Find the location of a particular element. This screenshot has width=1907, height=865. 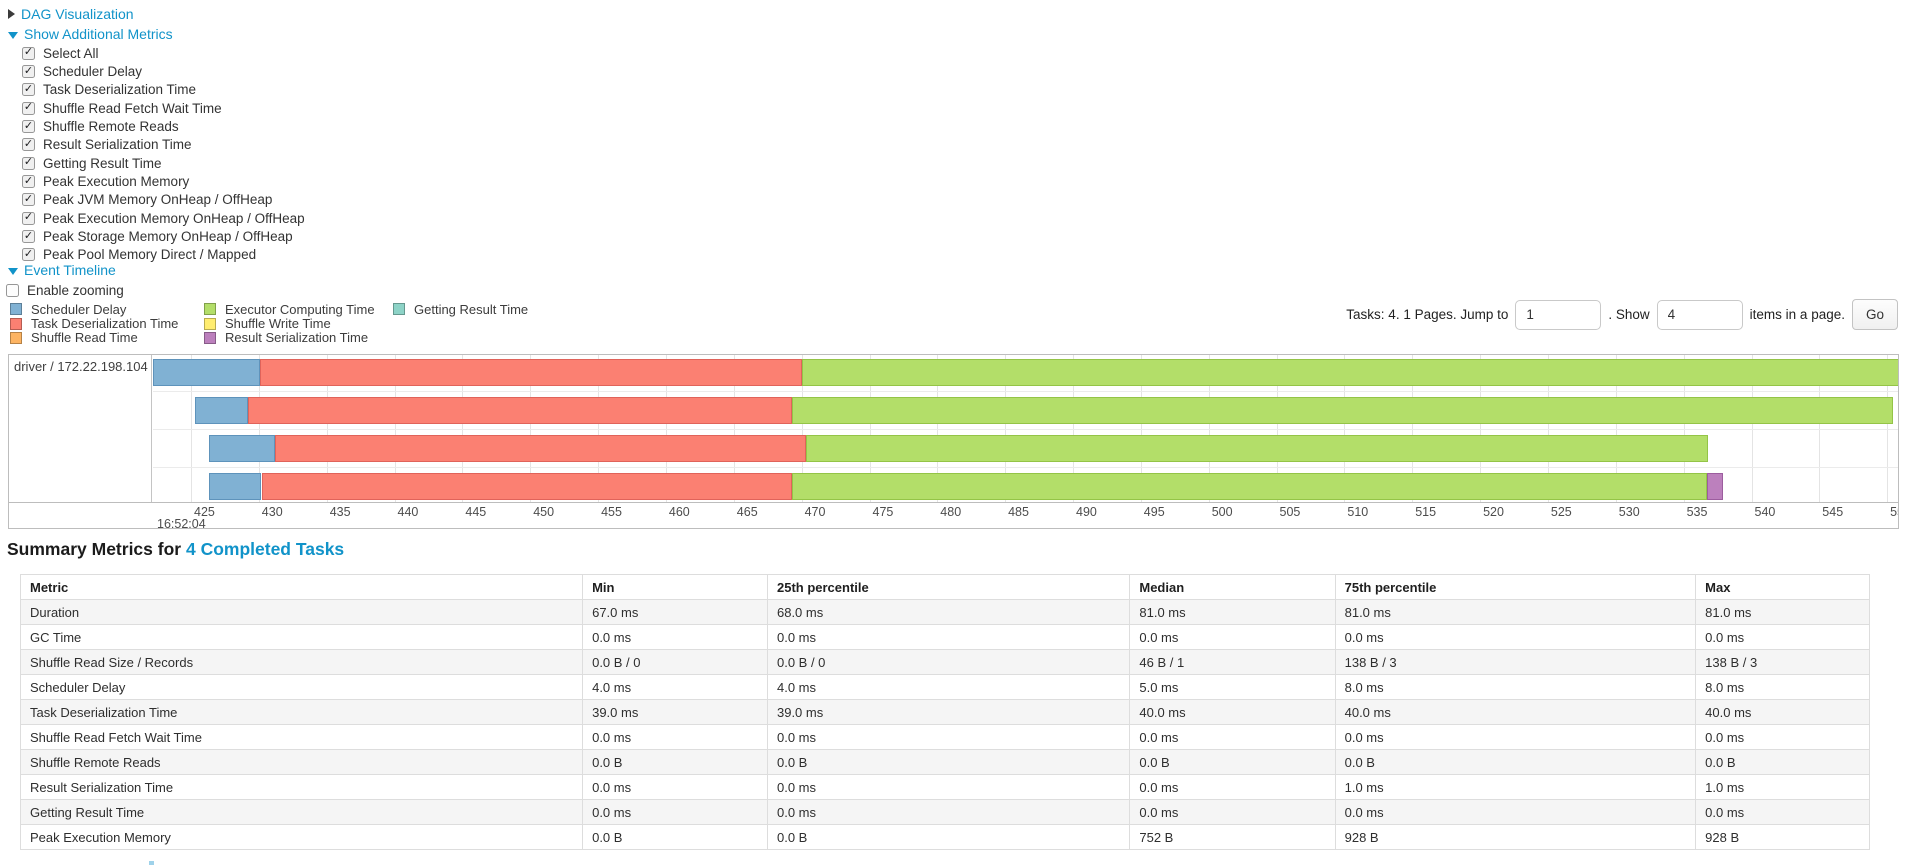

metric-checkbox-row: Task Deserialization Time is located at coordinates (163, 90).